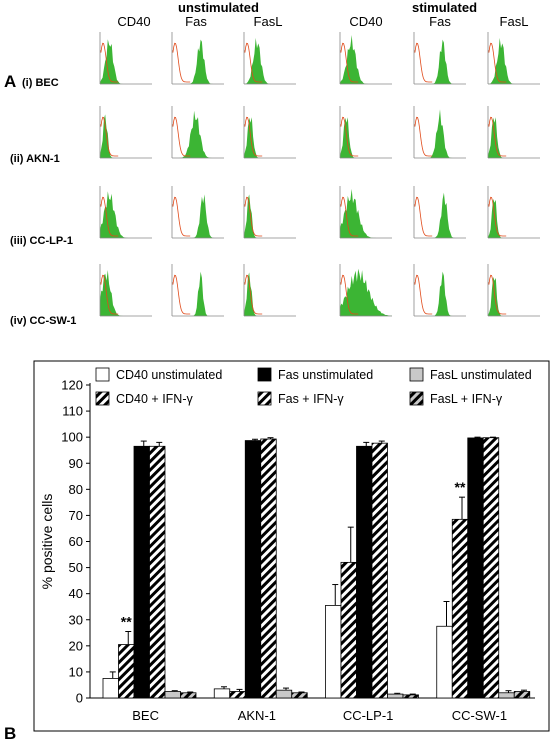  What do you see at coordinates (76, 671) in the screenshot?
I see `y-tick-label: 10` at bounding box center [76, 671].